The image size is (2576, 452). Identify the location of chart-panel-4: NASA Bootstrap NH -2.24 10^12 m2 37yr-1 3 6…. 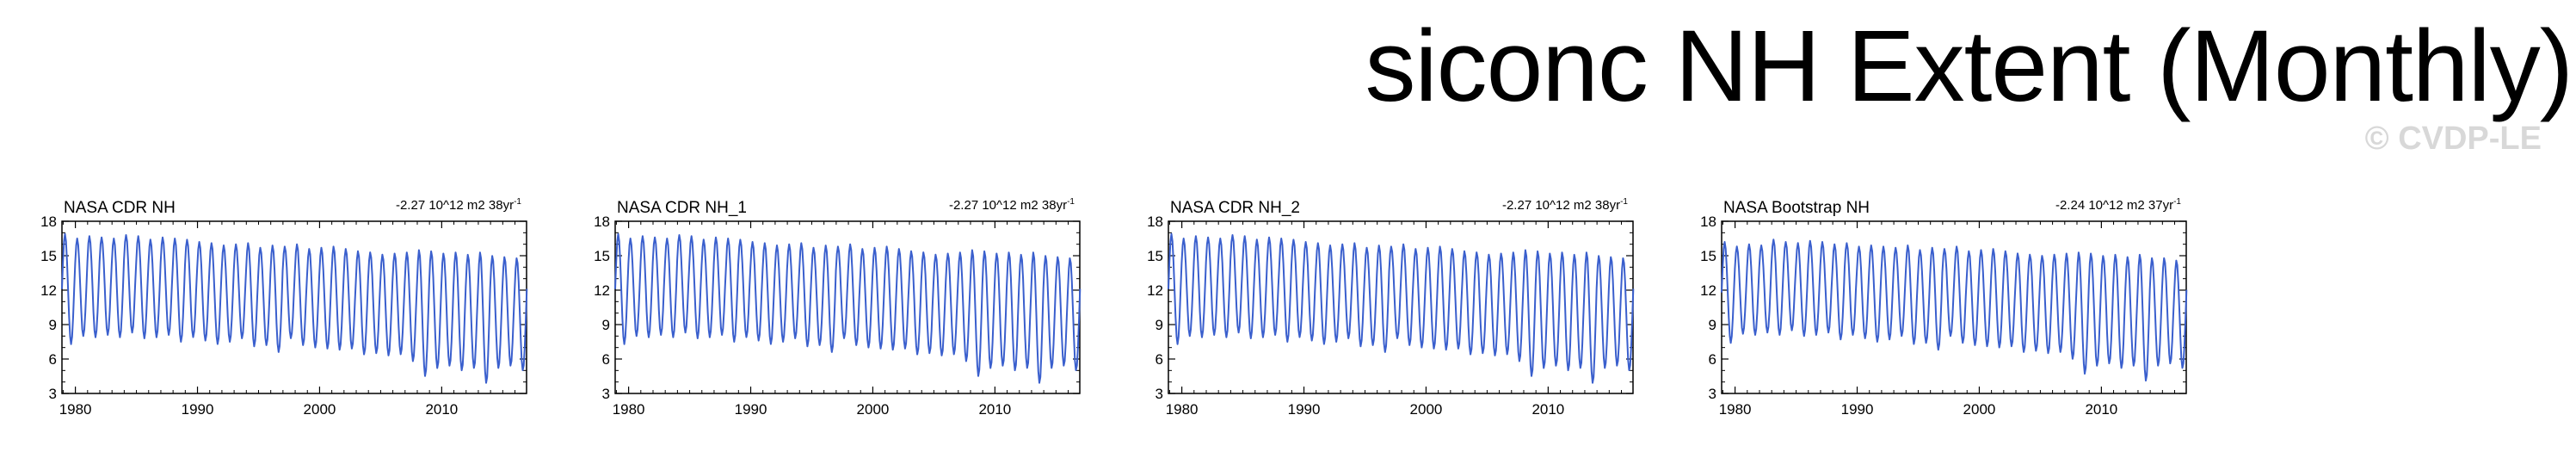
(1968, 314).